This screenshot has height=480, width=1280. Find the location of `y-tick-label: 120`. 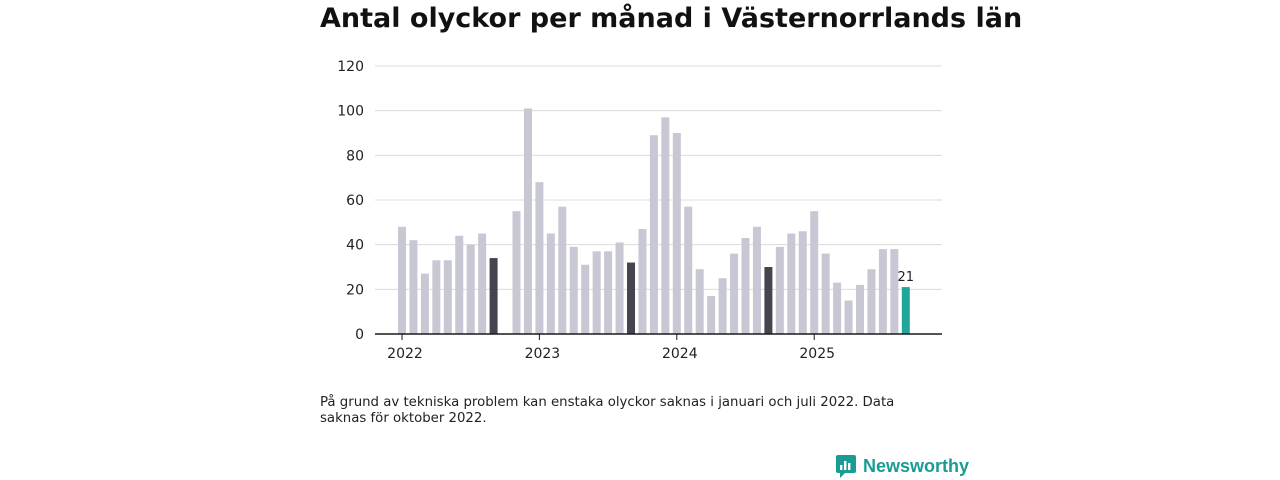

y-tick-label: 120 is located at coordinates (350, 67).